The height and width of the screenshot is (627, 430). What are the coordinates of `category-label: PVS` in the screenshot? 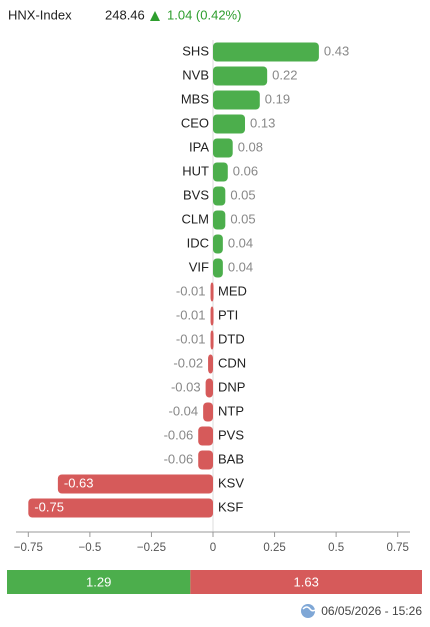 It's located at (231, 434).